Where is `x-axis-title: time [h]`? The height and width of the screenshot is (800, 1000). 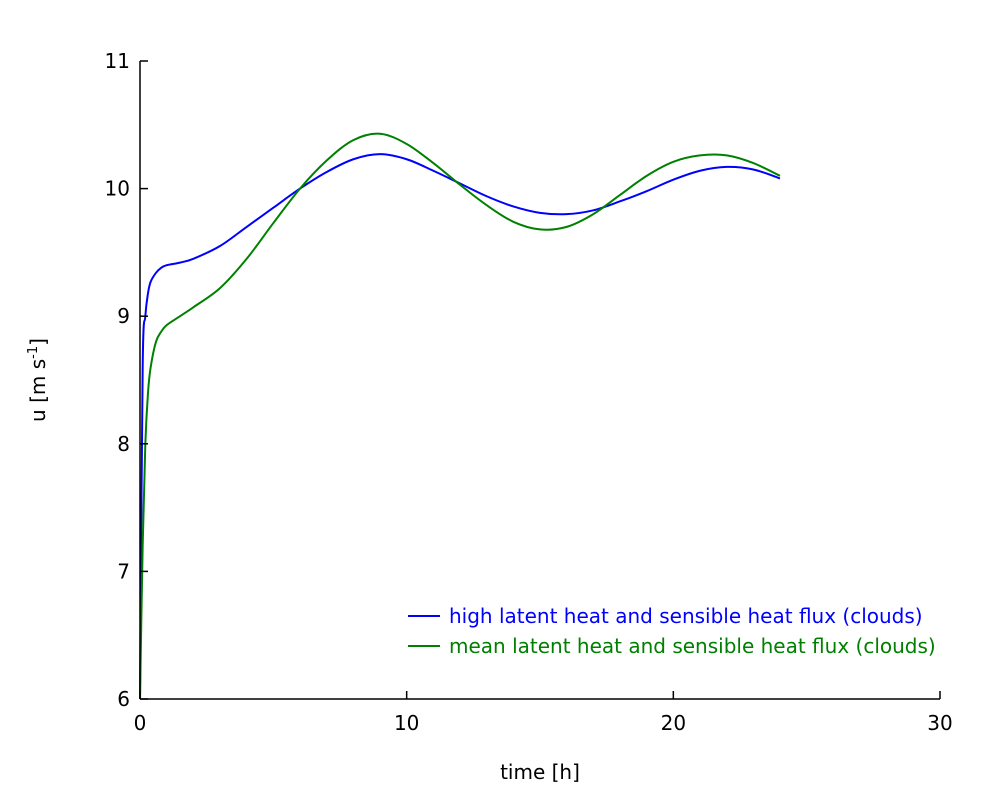 x-axis-title: time [h] is located at coordinates (540, 772).